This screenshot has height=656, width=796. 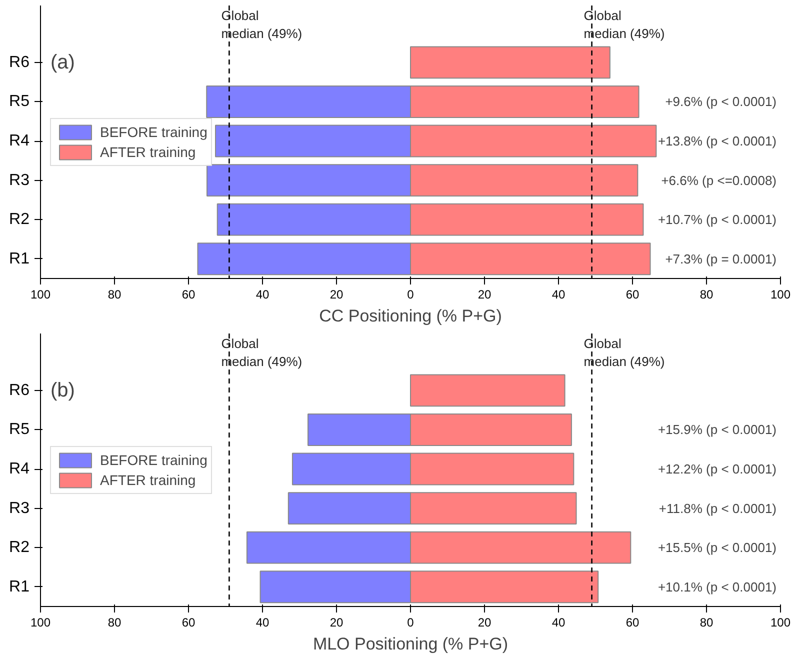 I want to click on annotation: +11.8% (p < 0.0001), so click(x=717, y=508).